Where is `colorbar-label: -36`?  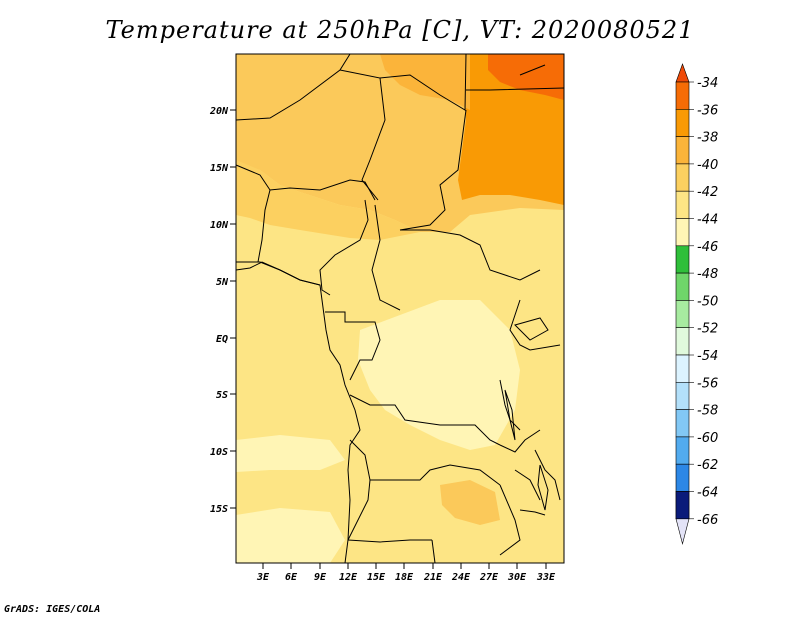
colorbar-label: -36 is located at coordinates (707, 110).